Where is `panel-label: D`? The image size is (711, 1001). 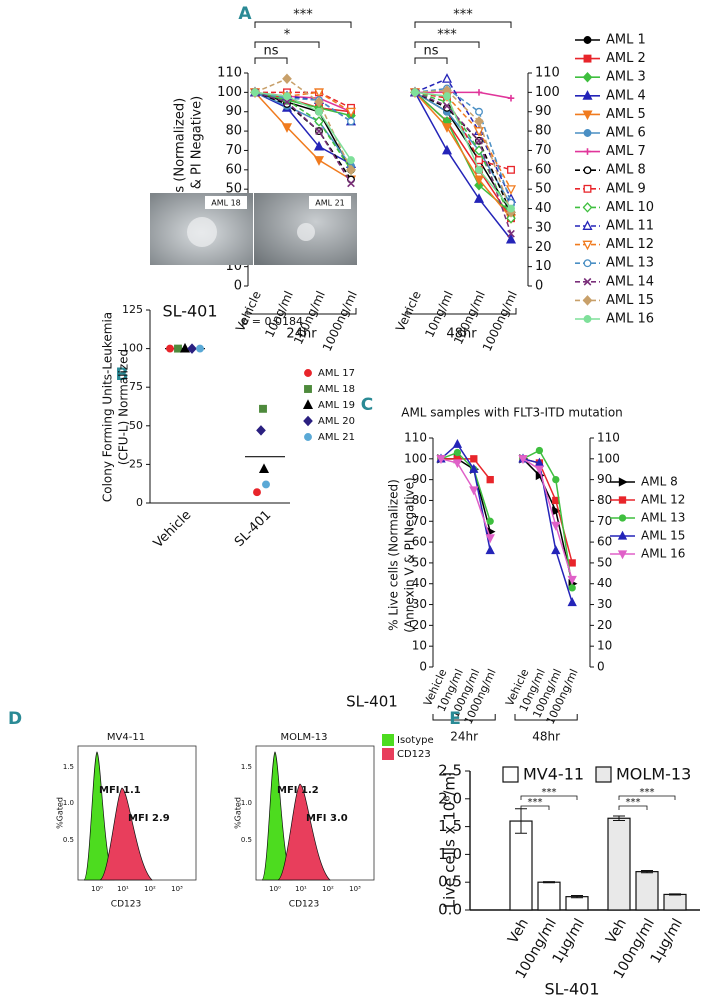
panel-label: D is located at coordinates (15, 719).